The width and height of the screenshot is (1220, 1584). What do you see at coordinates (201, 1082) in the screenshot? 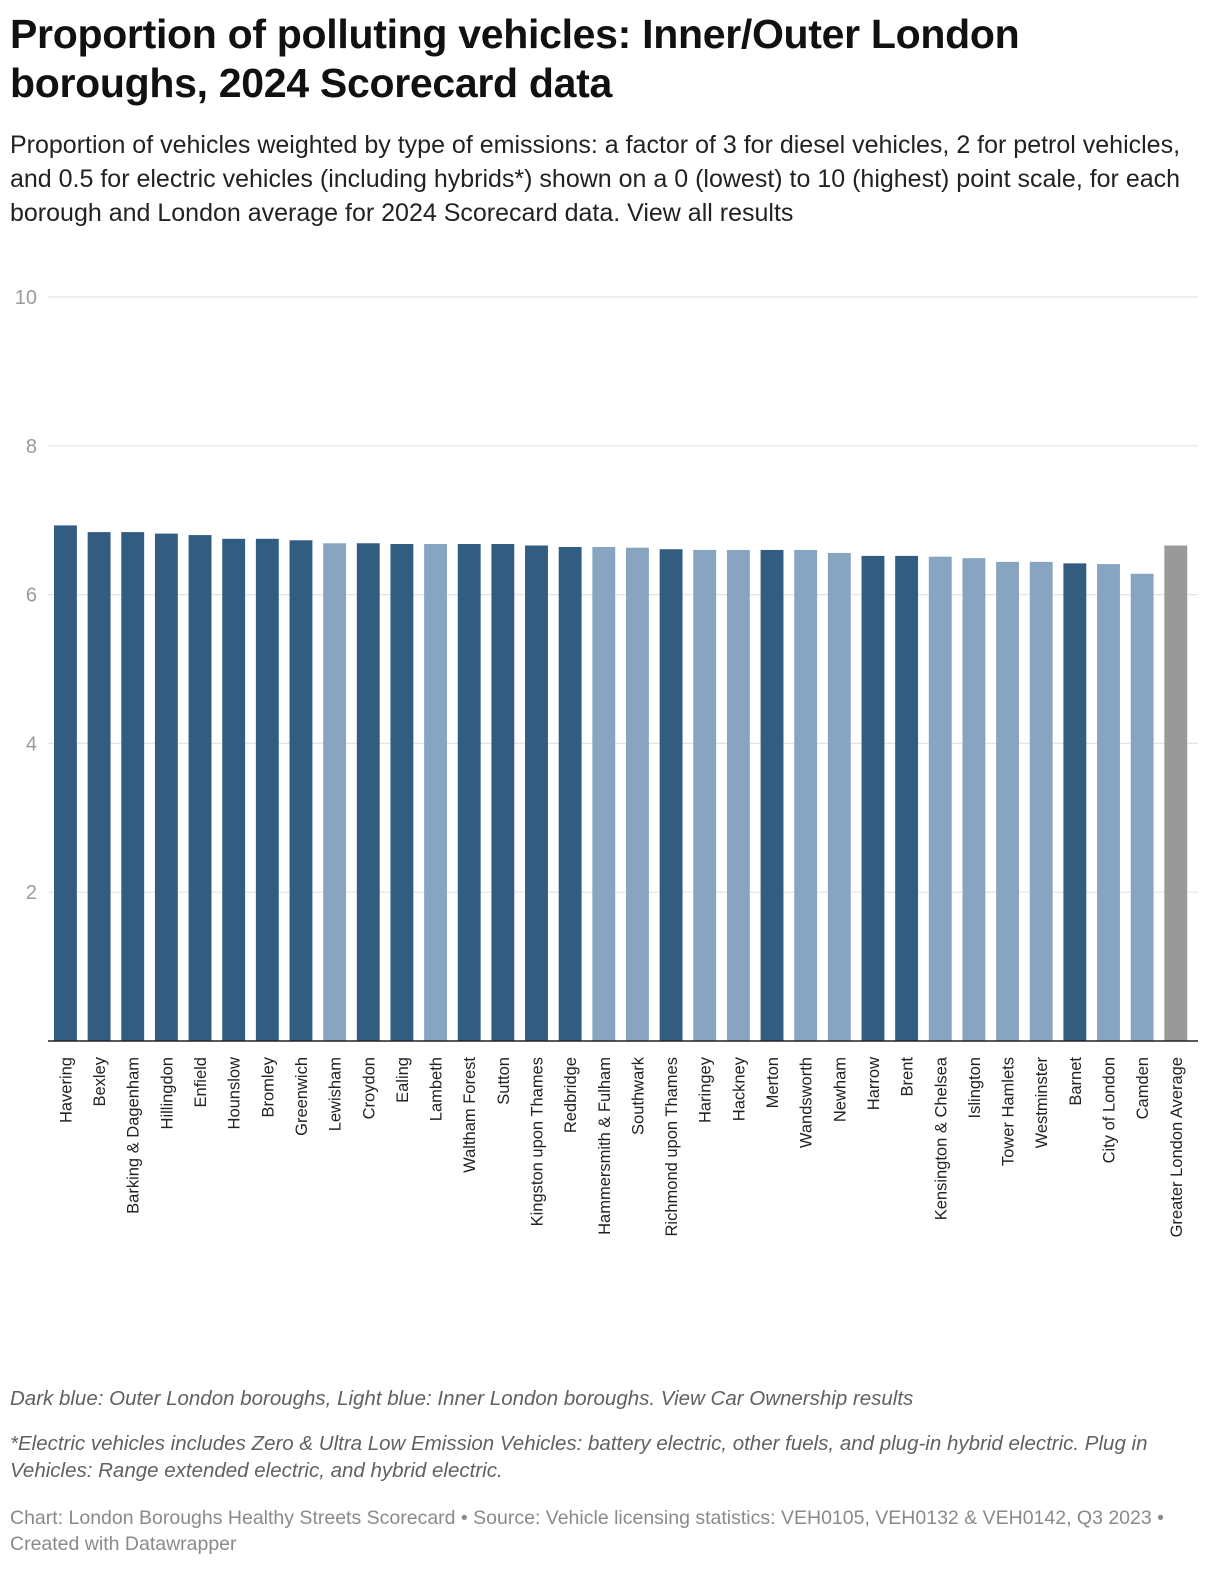
I see `x-category-label: Enfield` at bounding box center [201, 1082].